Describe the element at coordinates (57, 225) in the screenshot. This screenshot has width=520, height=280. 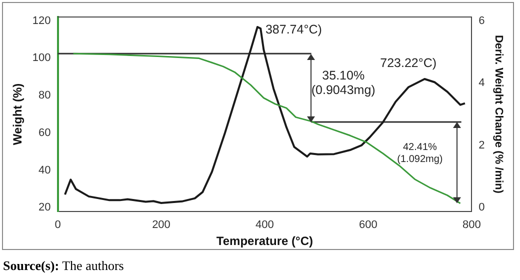
I see `x-tick-label: 0` at that location.